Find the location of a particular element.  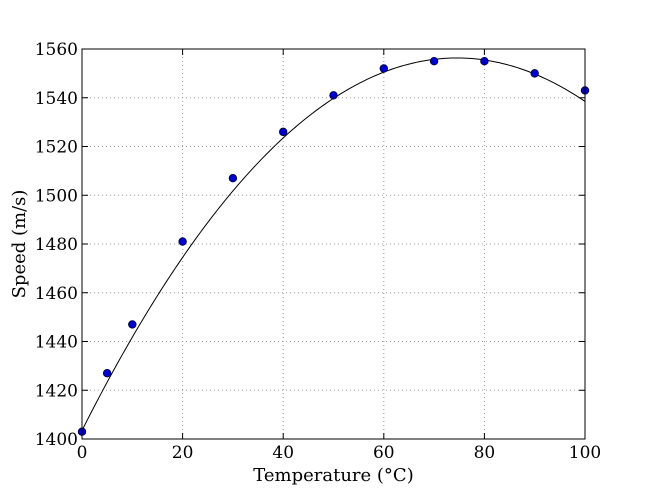

y-tick-label: 1440 is located at coordinates (56, 343).